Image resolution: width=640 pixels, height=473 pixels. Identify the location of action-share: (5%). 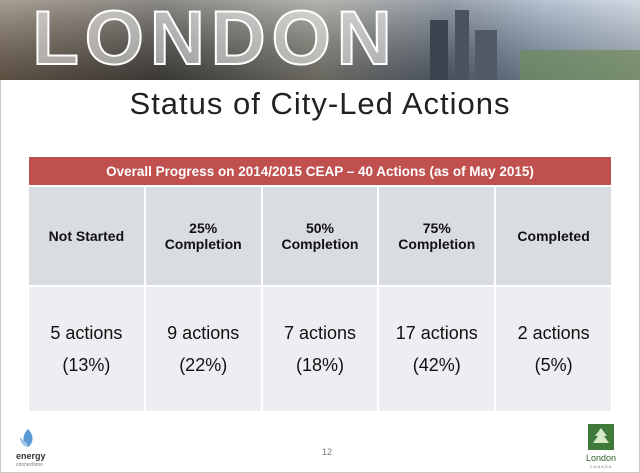
(553, 365).